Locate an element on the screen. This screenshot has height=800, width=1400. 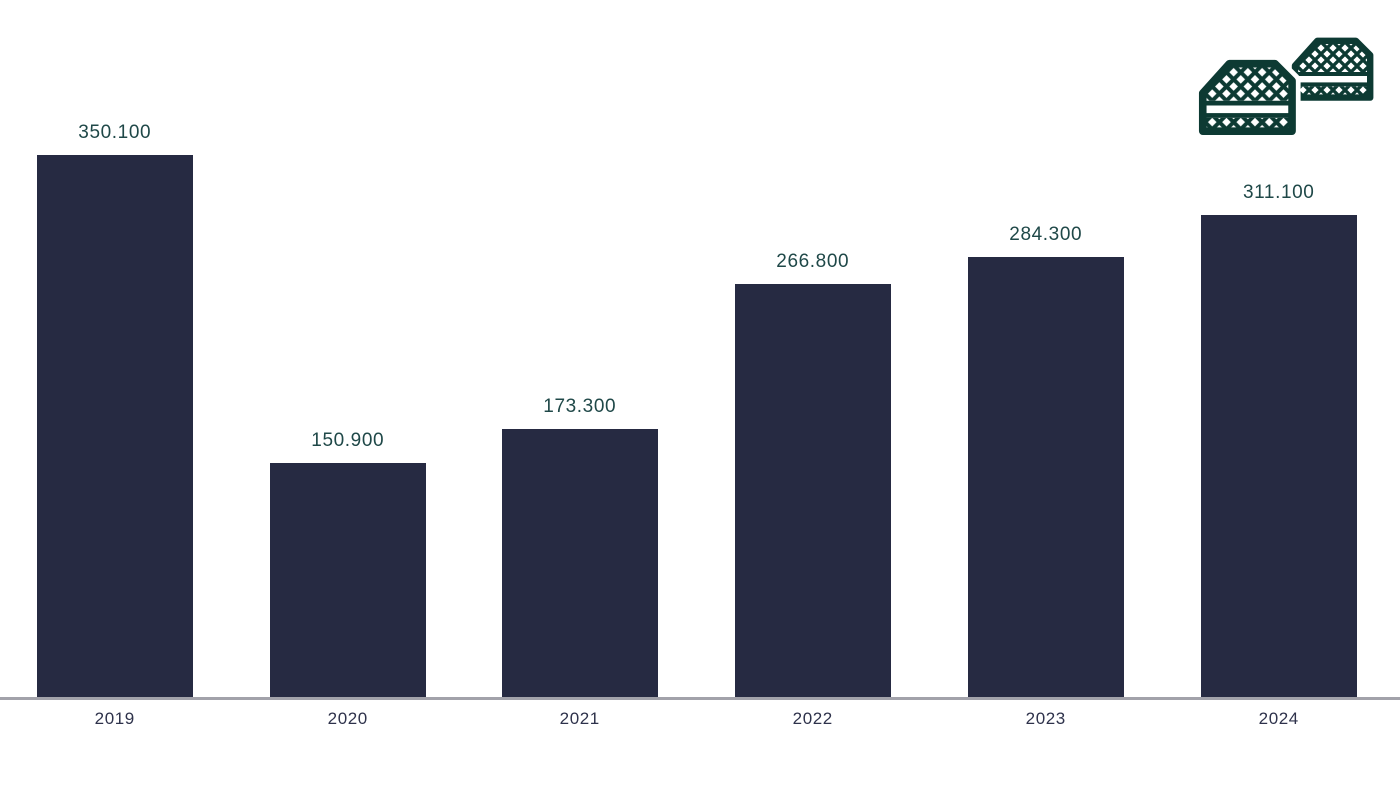
x-axis-label-2019: 2019 is located at coordinates (114, 718).